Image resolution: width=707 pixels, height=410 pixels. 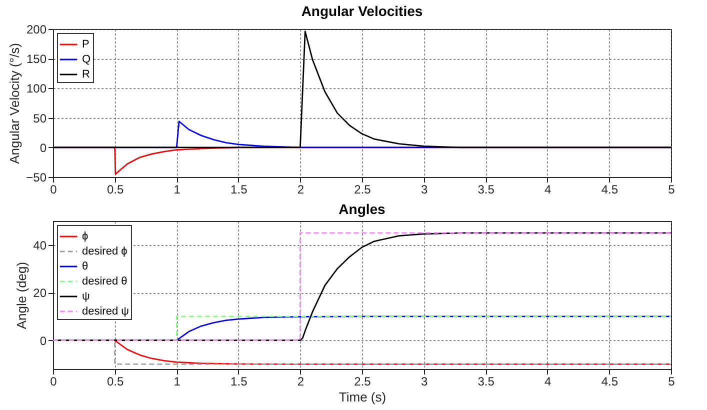 What do you see at coordinates (36, 177) in the screenshot?
I see `y-tick-label: −50` at bounding box center [36, 177].